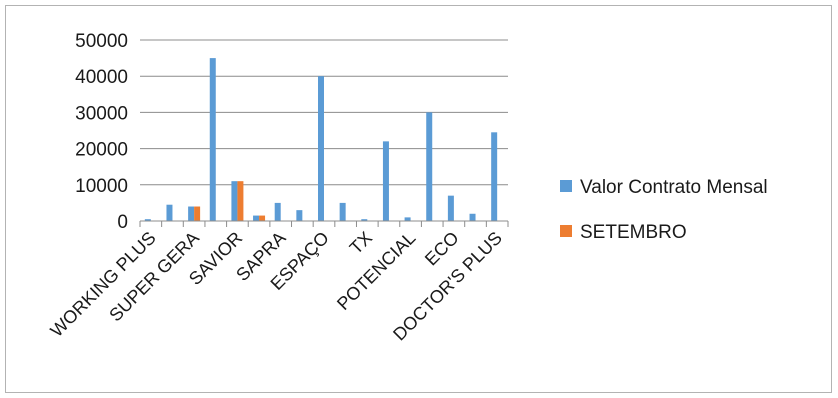 This screenshot has width=838, height=398. Describe the element at coordinates (633, 232) in the screenshot. I see `legend-label: SETEMBRO` at that location.